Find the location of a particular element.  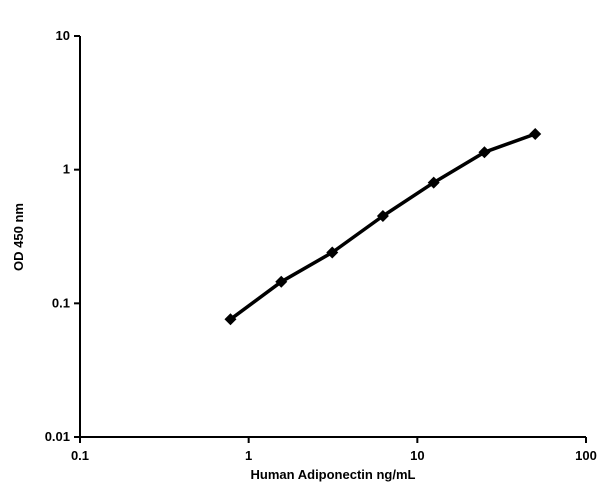

y-tick-label: 0.1 is located at coordinates (61, 302).